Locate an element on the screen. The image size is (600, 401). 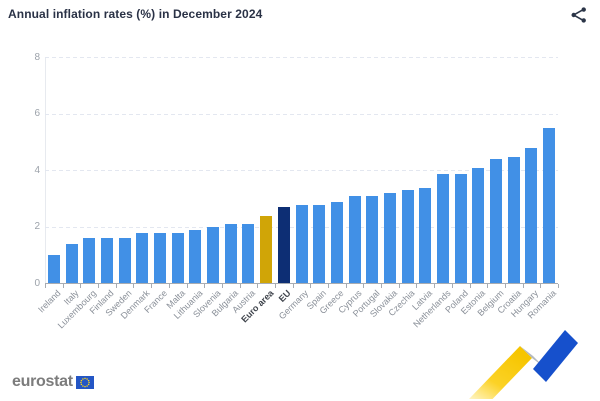
bar-eu is located at coordinates (283, 245).